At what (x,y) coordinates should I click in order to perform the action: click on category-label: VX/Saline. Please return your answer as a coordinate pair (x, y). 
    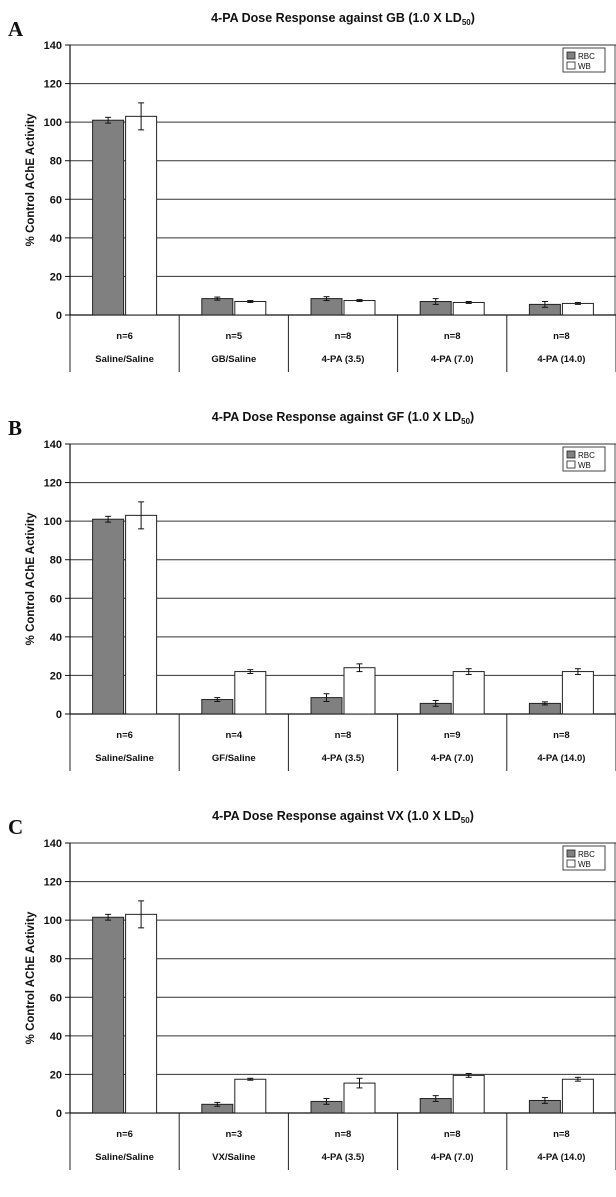
    Looking at the image, I should click on (233, 1157).